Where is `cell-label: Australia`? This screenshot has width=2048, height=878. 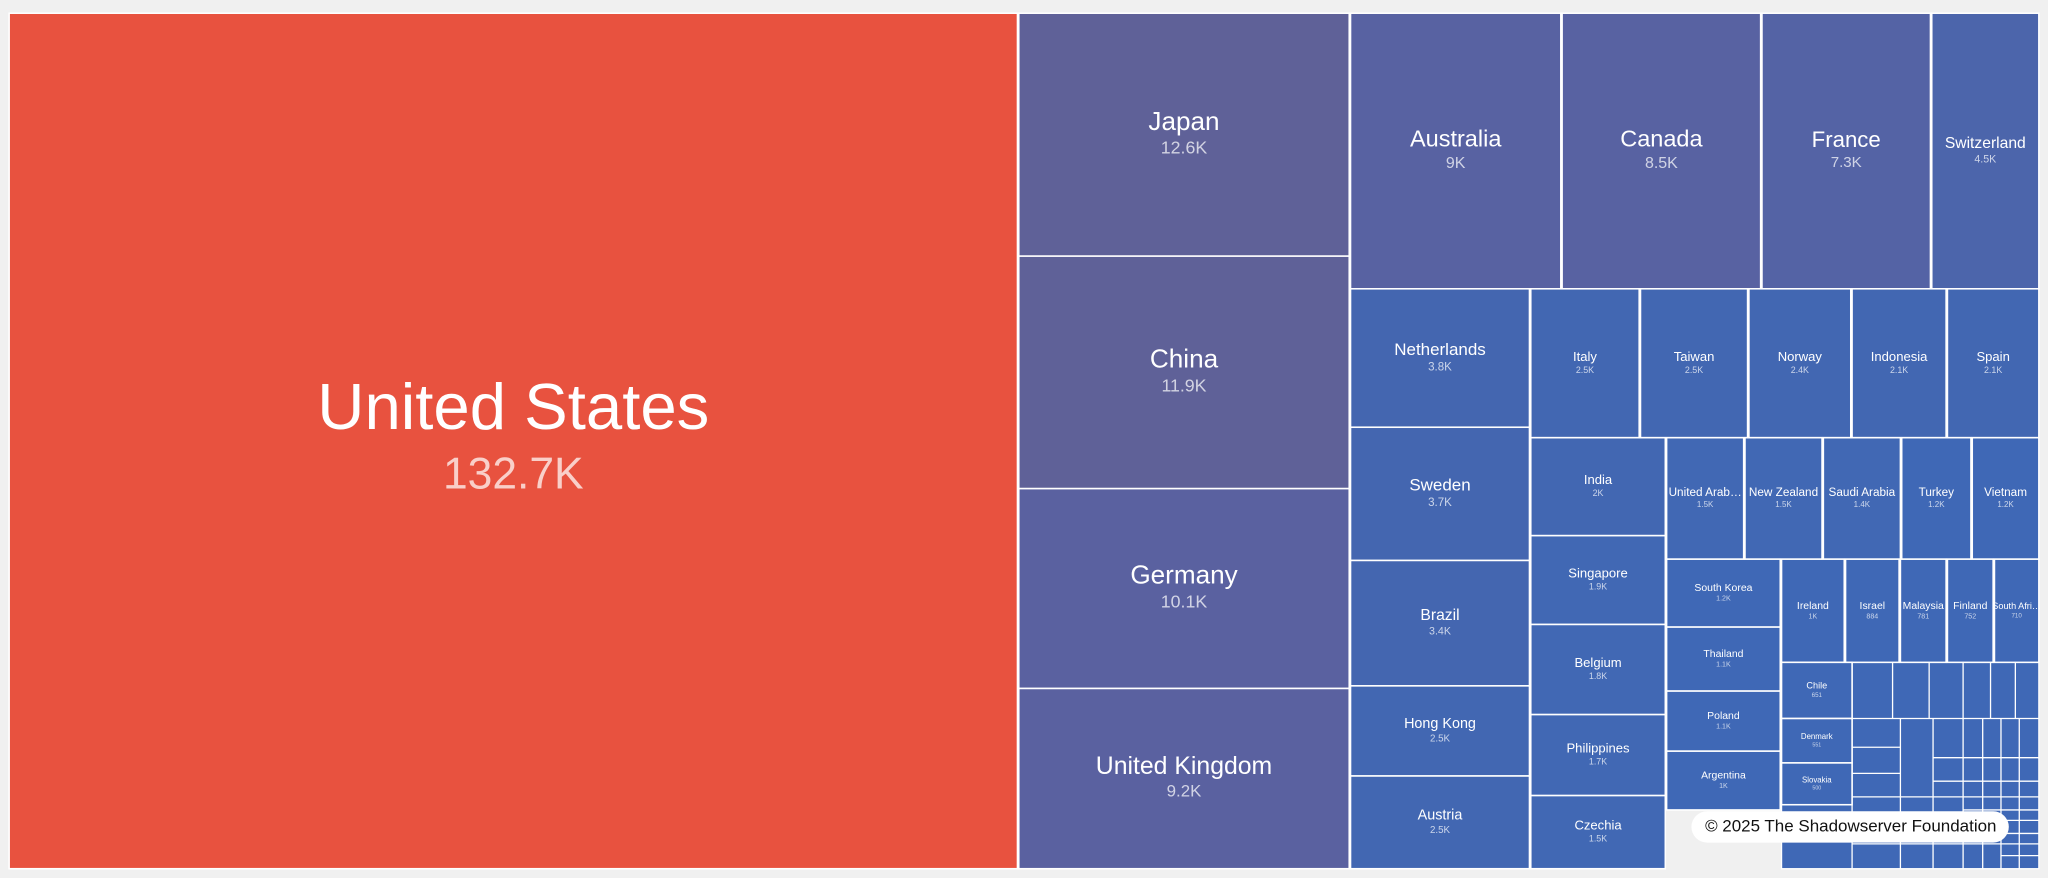
cell-label: Australia is located at coordinates (1456, 139).